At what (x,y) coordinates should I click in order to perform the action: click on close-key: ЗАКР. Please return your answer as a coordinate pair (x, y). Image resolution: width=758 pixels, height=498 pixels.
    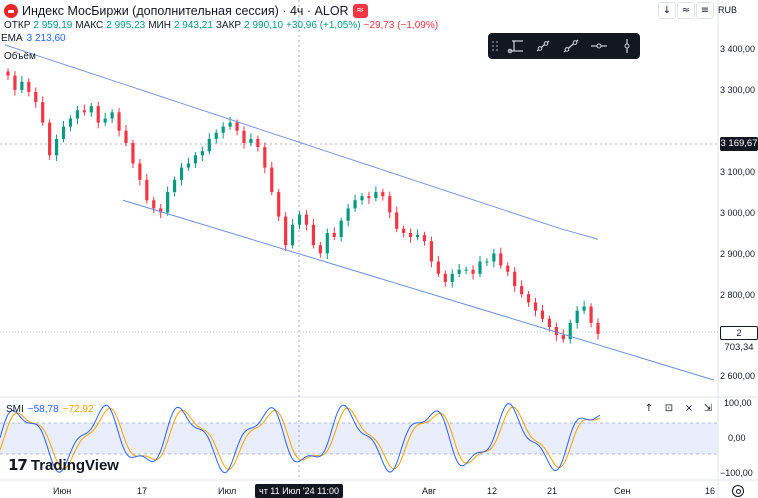
    Looking at the image, I should click on (228, 25).